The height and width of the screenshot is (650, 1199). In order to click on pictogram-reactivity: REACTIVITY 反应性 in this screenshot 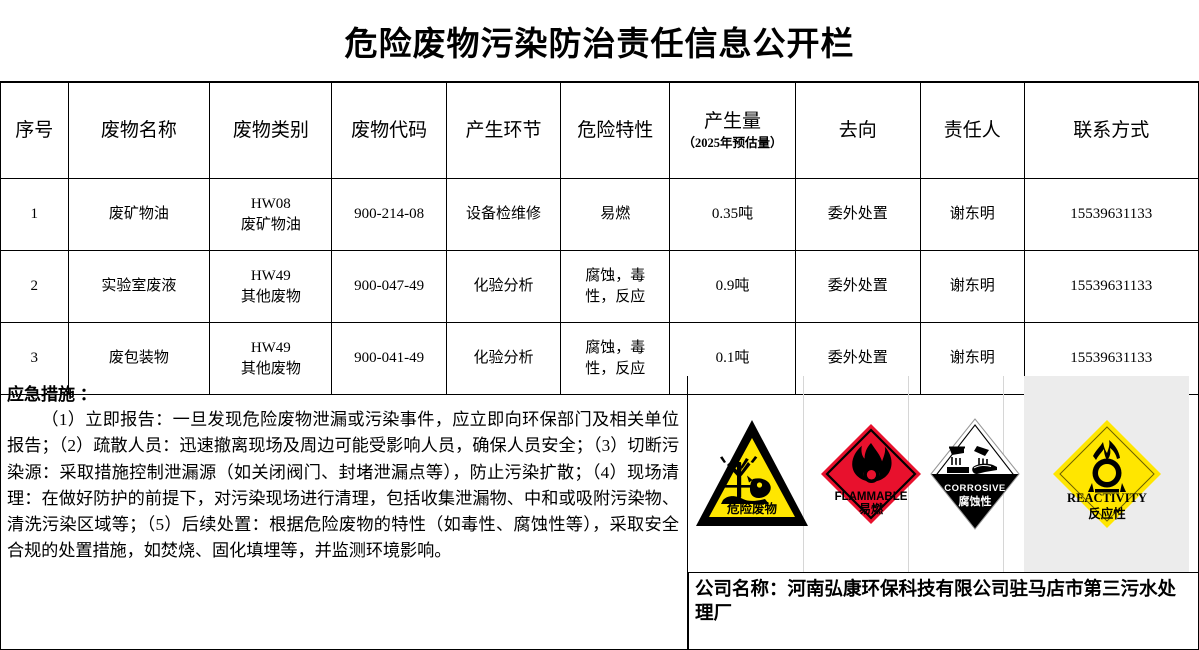, I will do `click(1106, 474)`.